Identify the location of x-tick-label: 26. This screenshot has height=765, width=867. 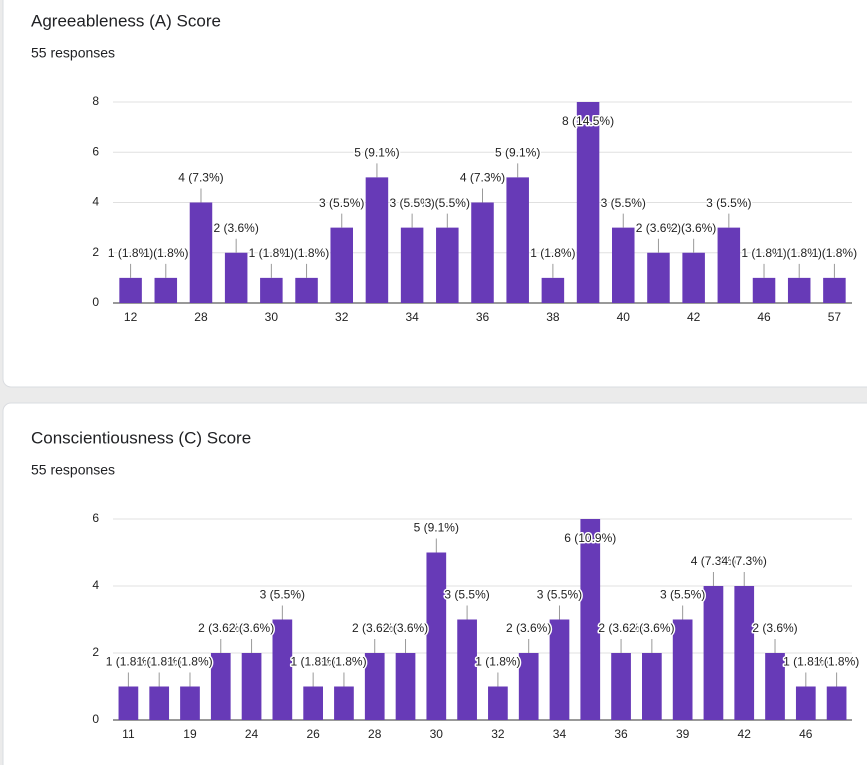
(313, 734).